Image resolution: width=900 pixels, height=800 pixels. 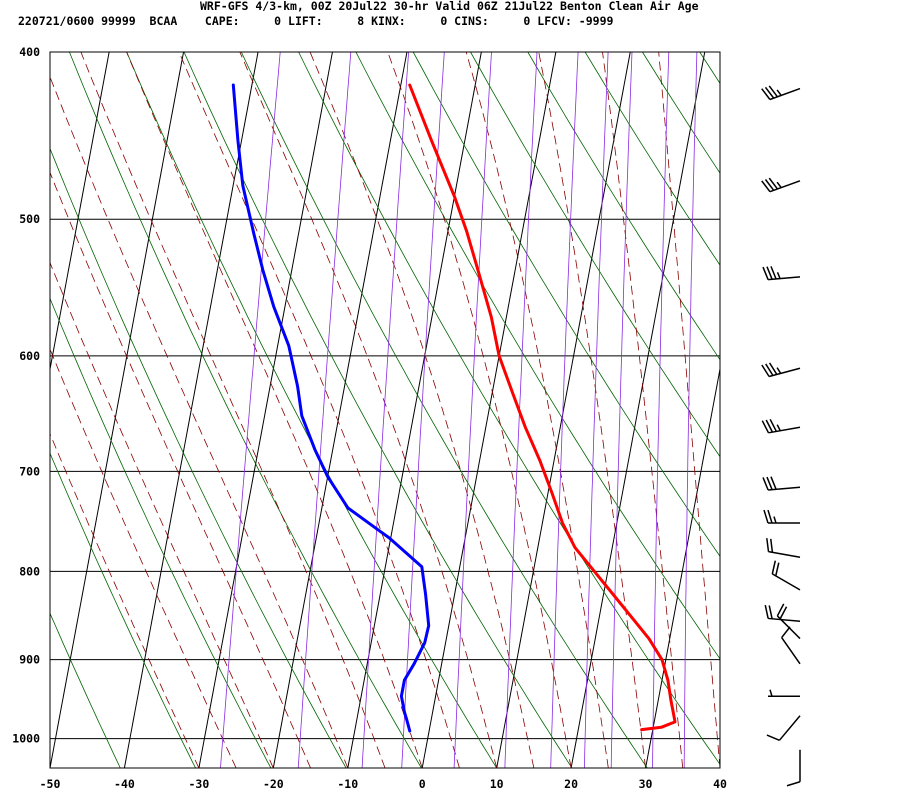 What do you see at coordinates (50, 784) in the screenshot?
I see `x-tick-label: -50` at bounding box center [50, 784].